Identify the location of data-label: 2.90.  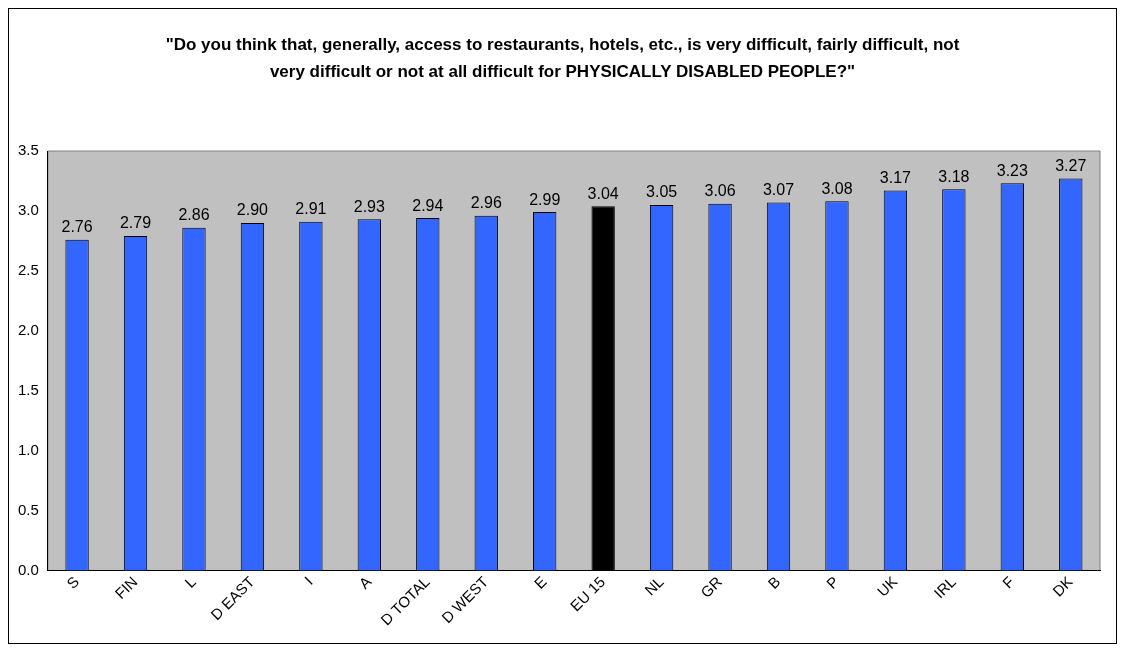
(252, 210).